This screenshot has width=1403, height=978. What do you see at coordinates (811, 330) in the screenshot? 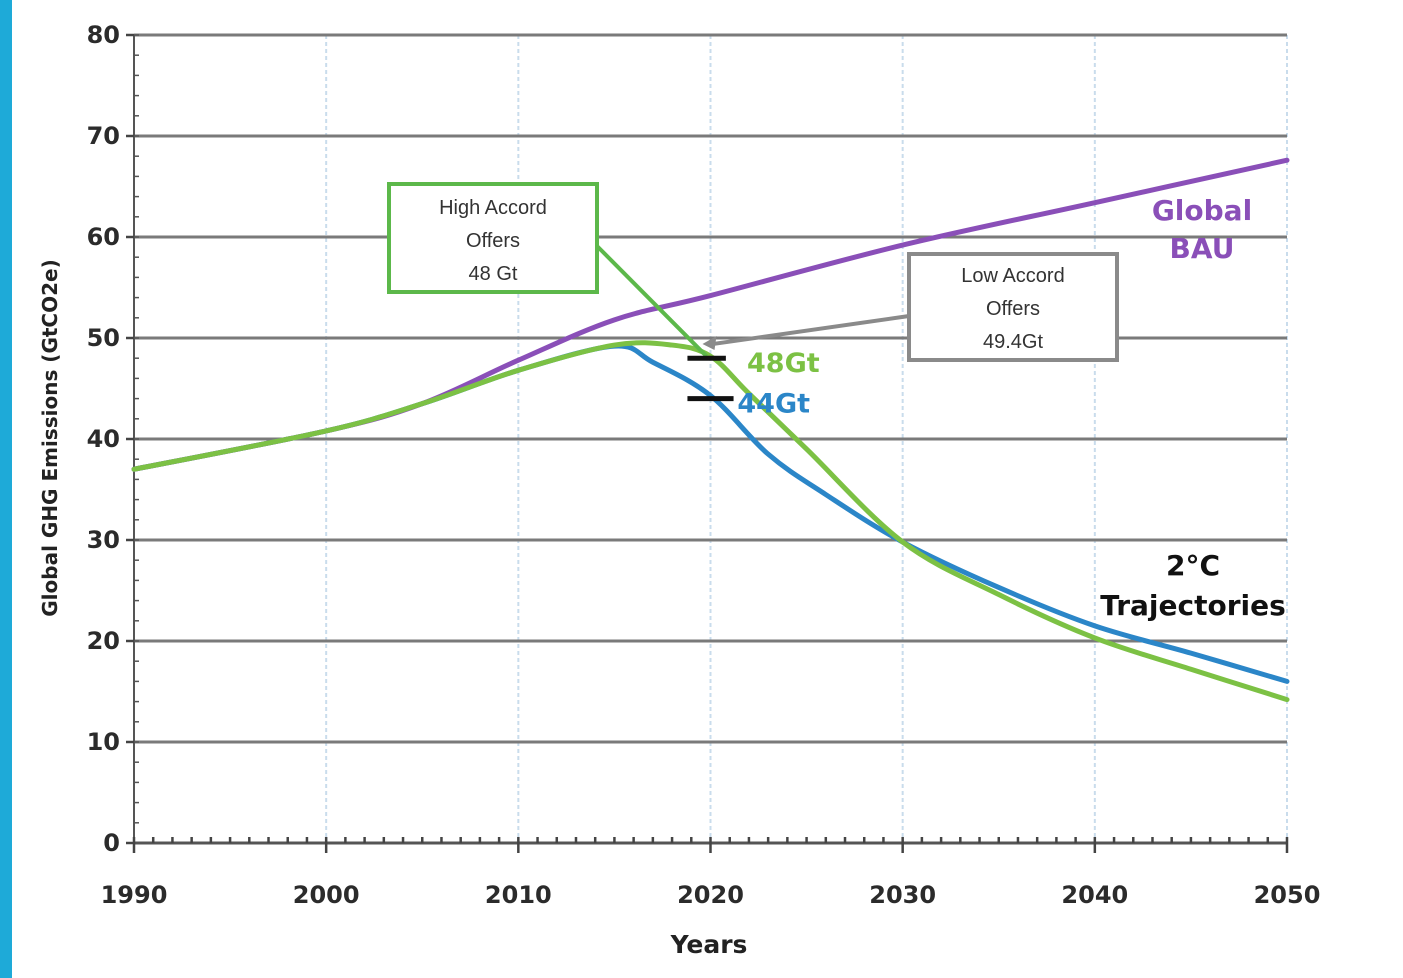
I see `low-accord-leader` at bounding box center [811, 330].